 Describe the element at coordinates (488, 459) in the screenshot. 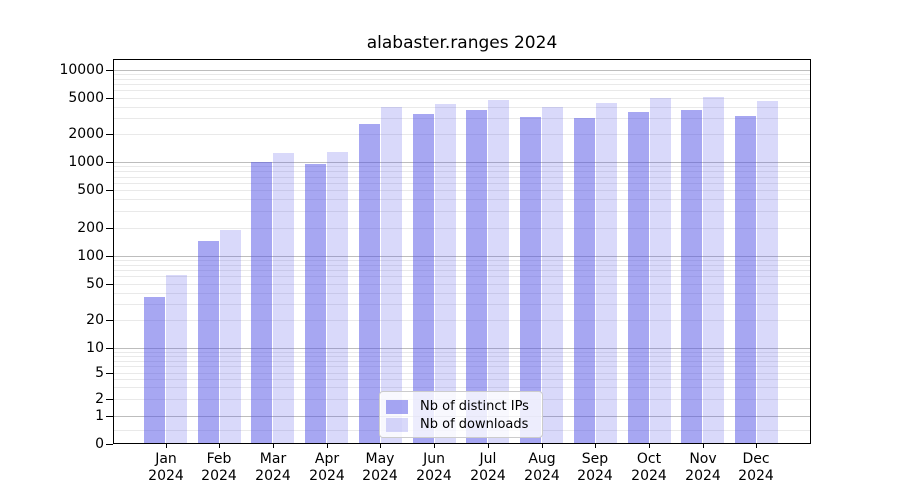

I see `x-tick-month: Jul` at that location.